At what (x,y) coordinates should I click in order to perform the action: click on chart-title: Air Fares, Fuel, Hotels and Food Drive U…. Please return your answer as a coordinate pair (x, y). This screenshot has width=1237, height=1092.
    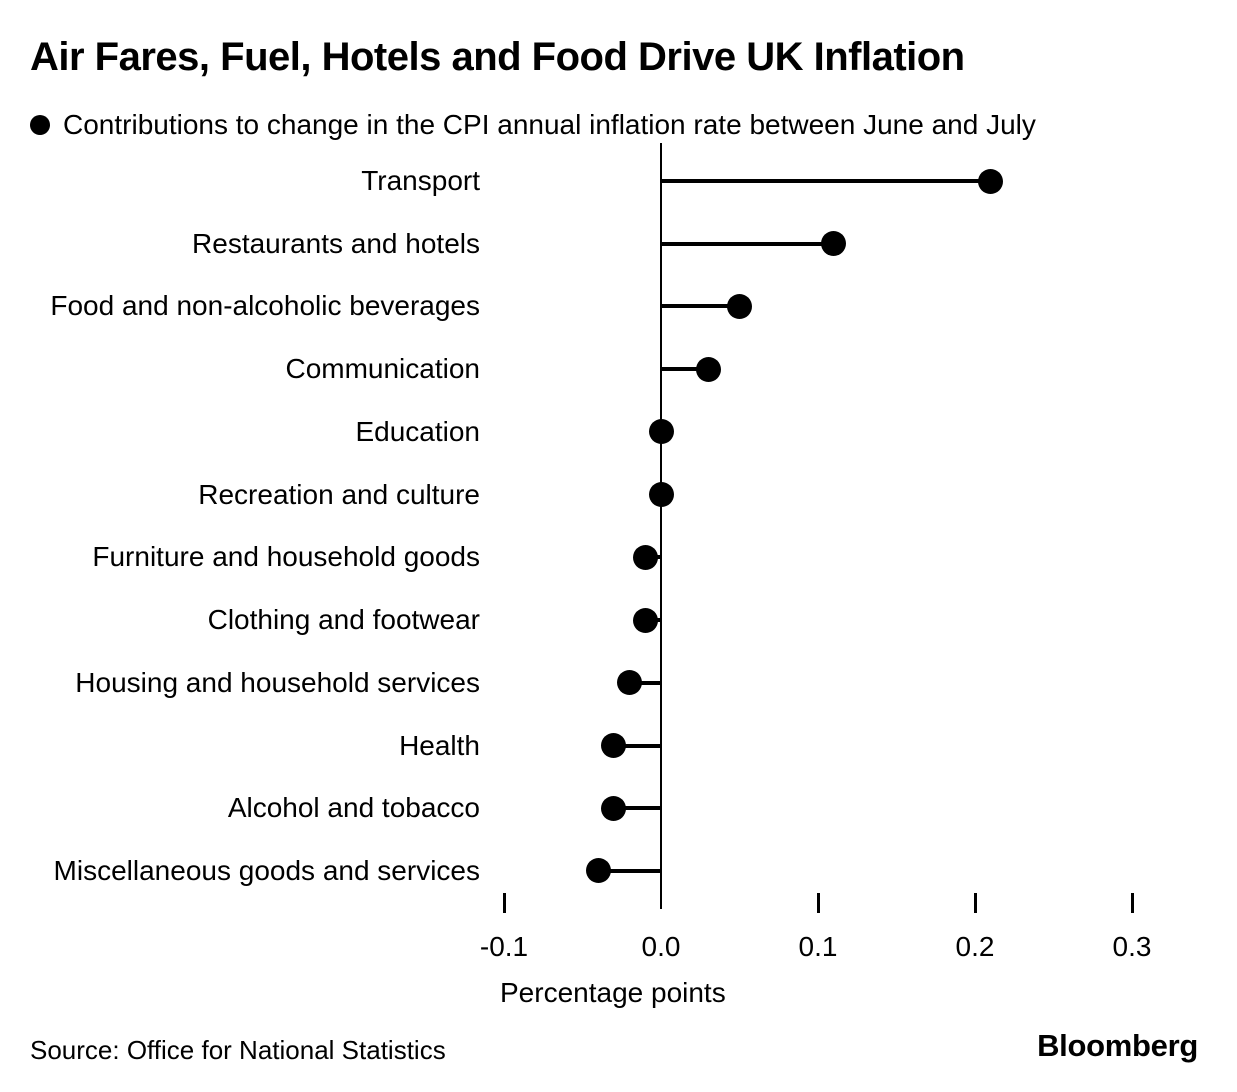
    Looking at the image, I should click on (497, 57).